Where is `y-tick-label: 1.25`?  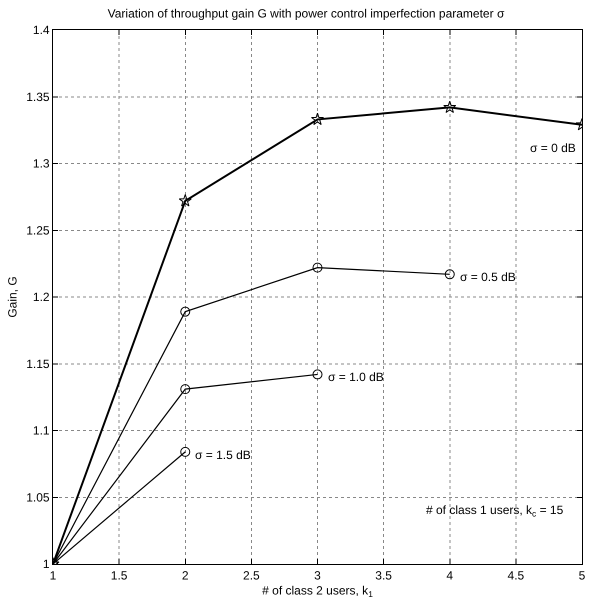
y-tick-label: 1.25 is located at coordinates (38, 230).